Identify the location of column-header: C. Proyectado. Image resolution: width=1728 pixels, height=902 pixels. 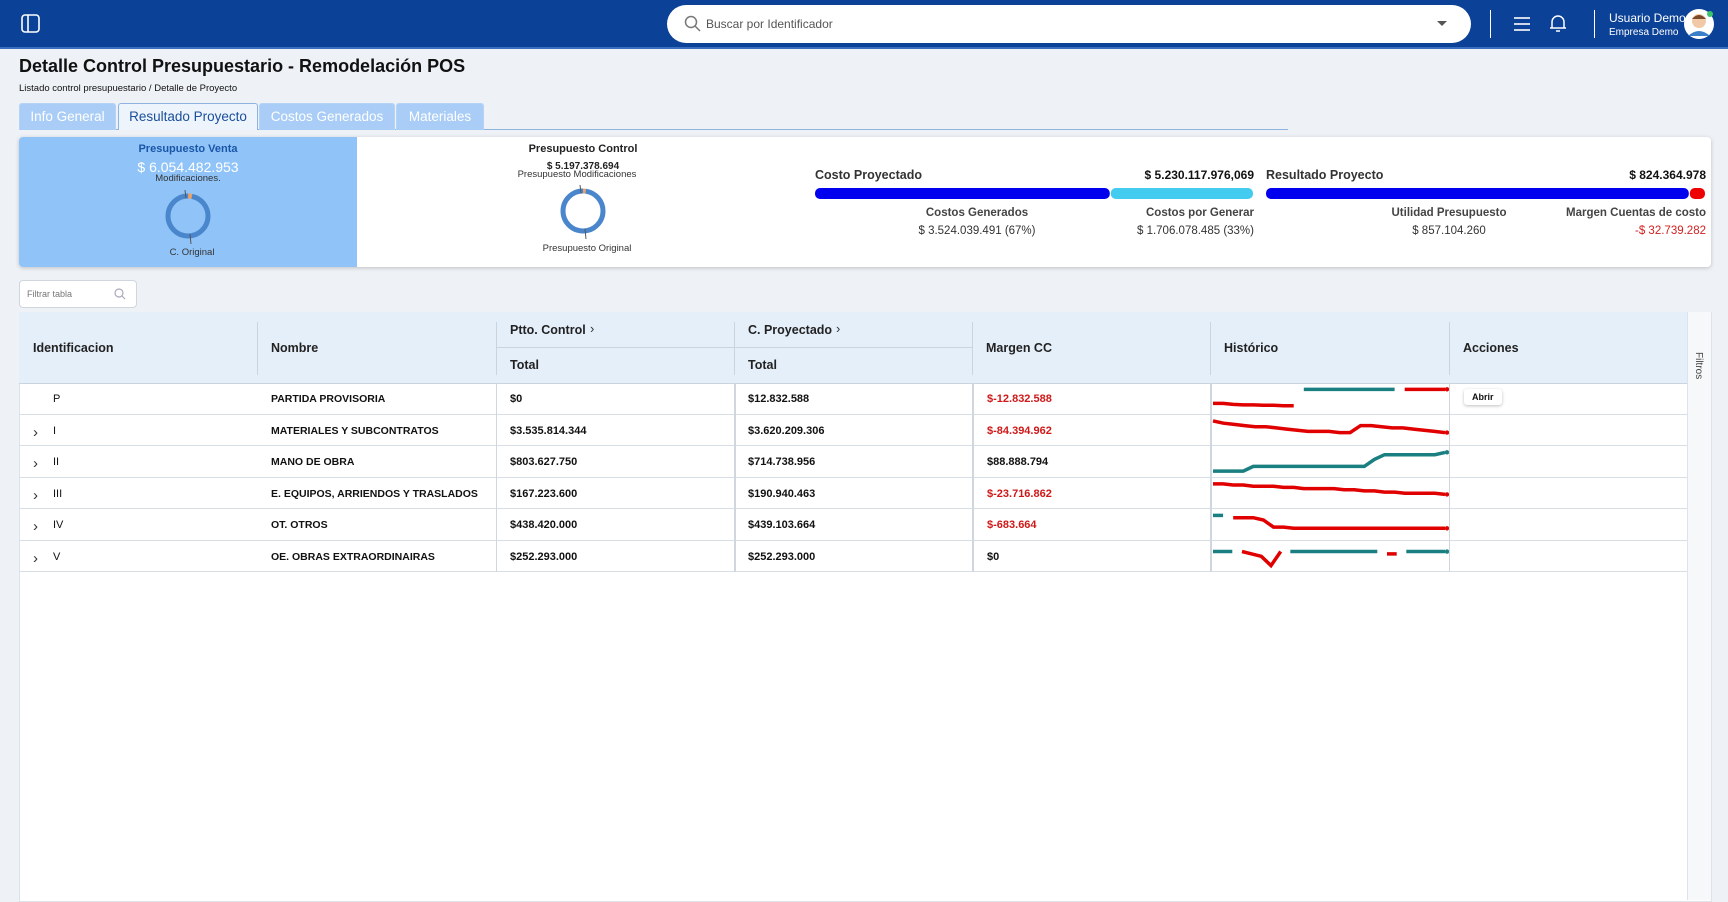
(790, 330).